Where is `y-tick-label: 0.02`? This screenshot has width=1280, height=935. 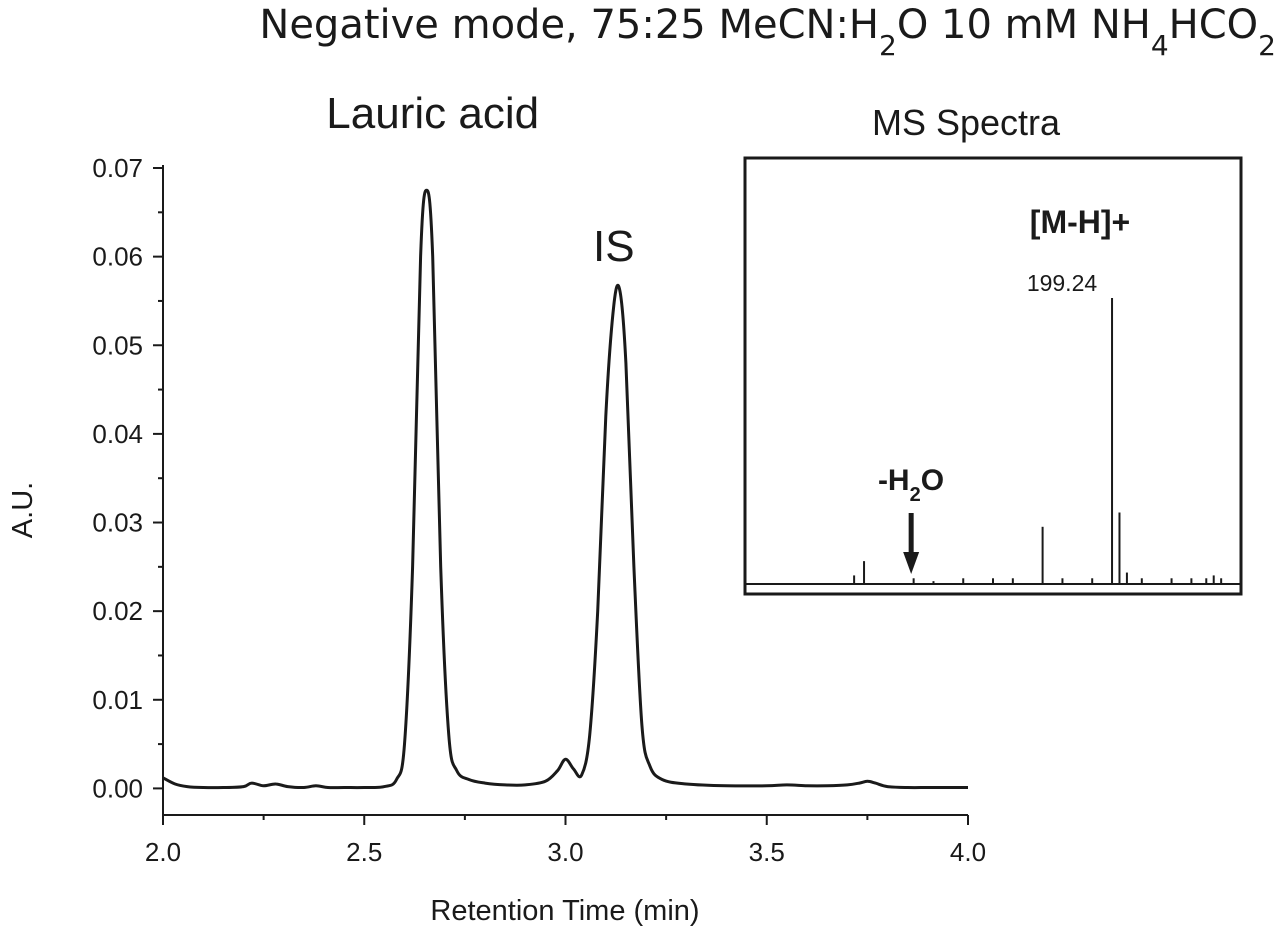
y-tick-label: 0.02 is located at coordinates (117, 611).